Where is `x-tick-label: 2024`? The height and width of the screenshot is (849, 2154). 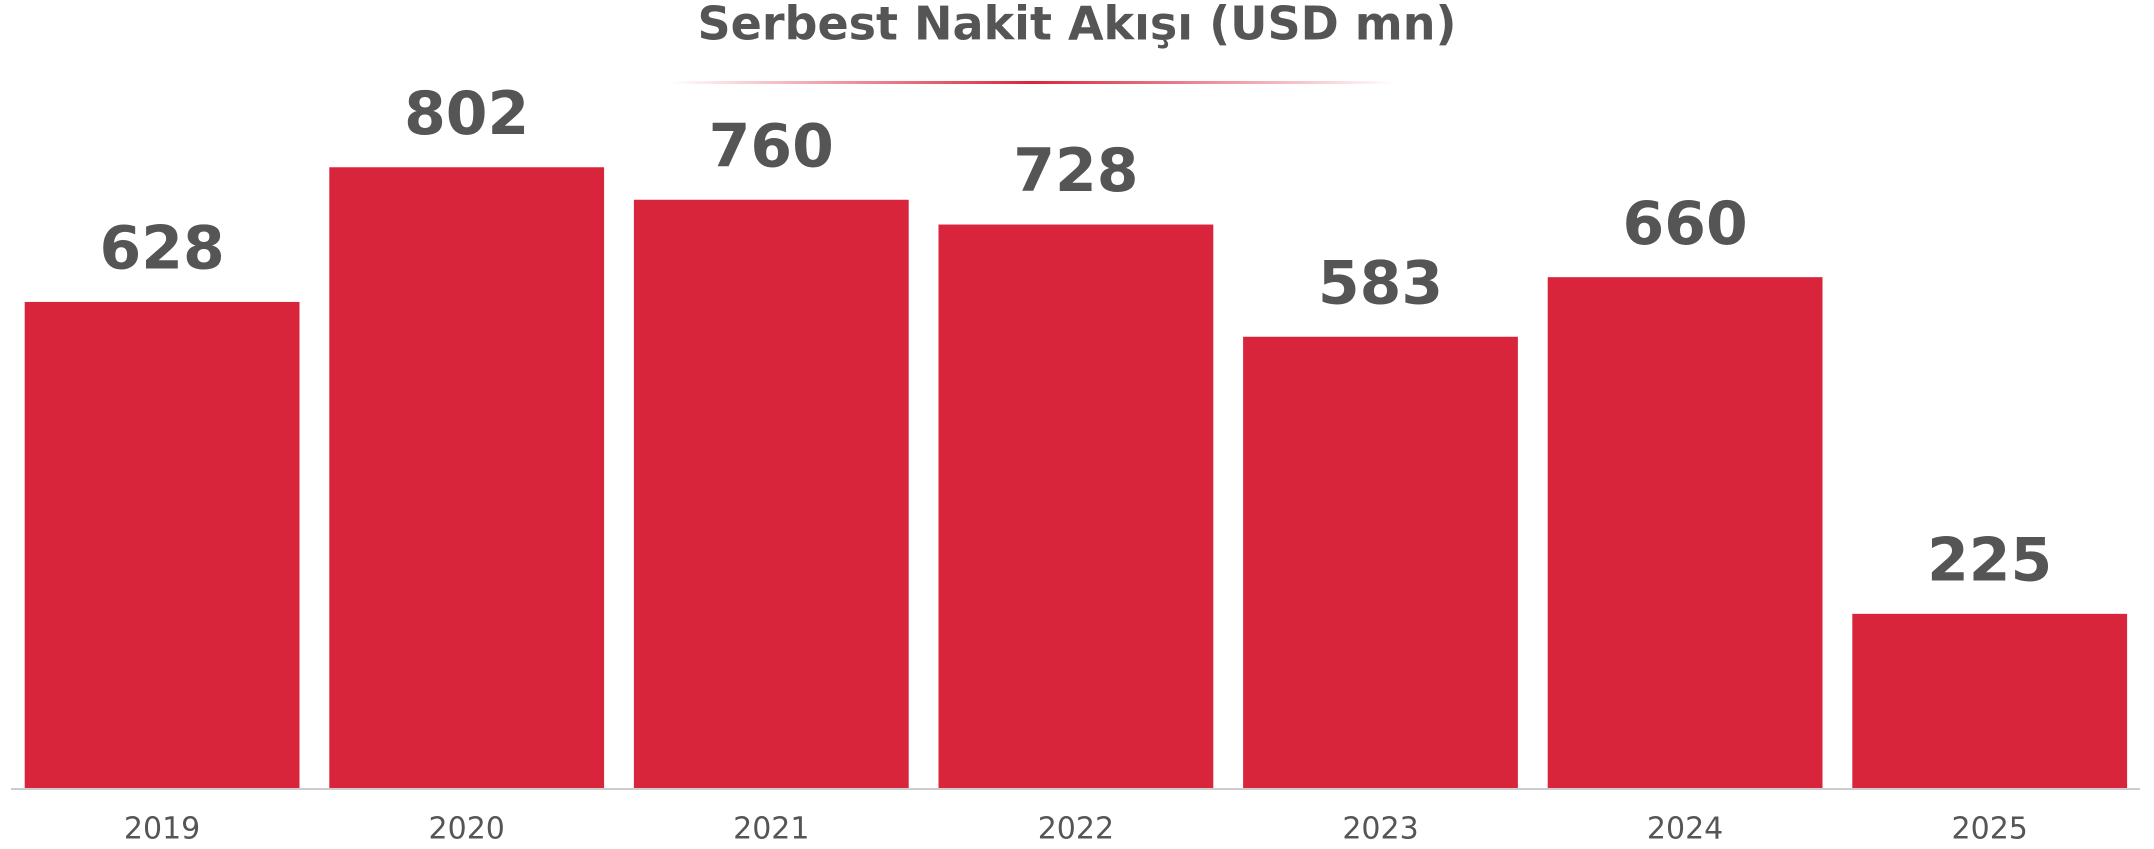
x-tick-label: 2024 is located at coordinates (1685, 829).